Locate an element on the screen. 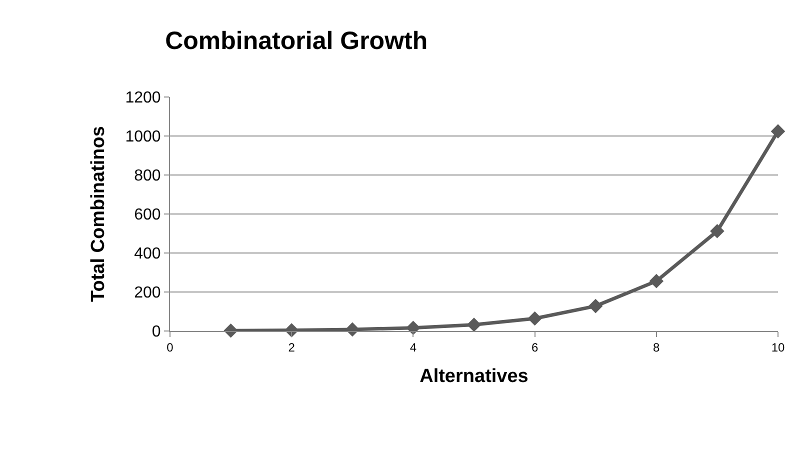 This screenshot has width=801, height=449. chart-title: Combinatorial Growth is located at coordinates (296, 40).